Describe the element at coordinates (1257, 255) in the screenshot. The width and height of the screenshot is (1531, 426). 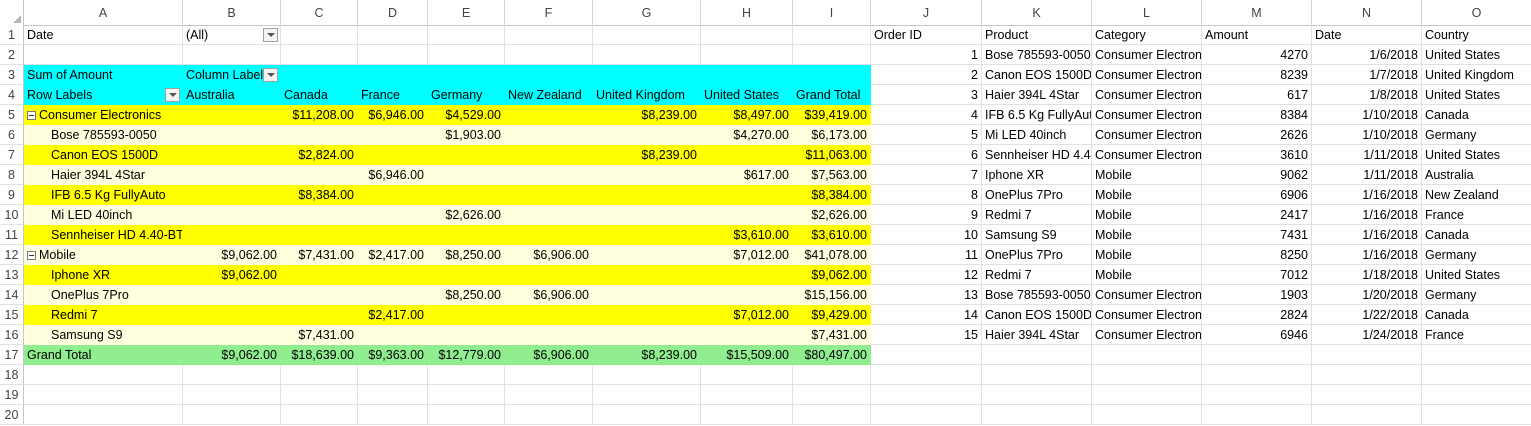
I see `cell-m12: 8250` at that location.